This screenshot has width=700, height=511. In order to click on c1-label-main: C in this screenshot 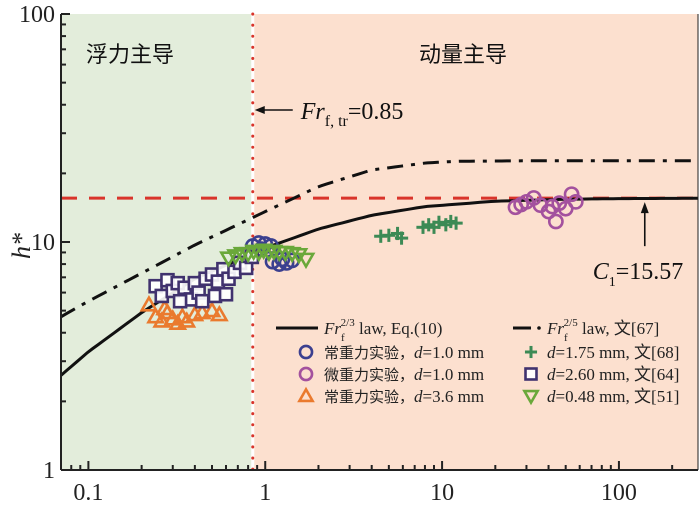, I will do `click(601, 272)`.